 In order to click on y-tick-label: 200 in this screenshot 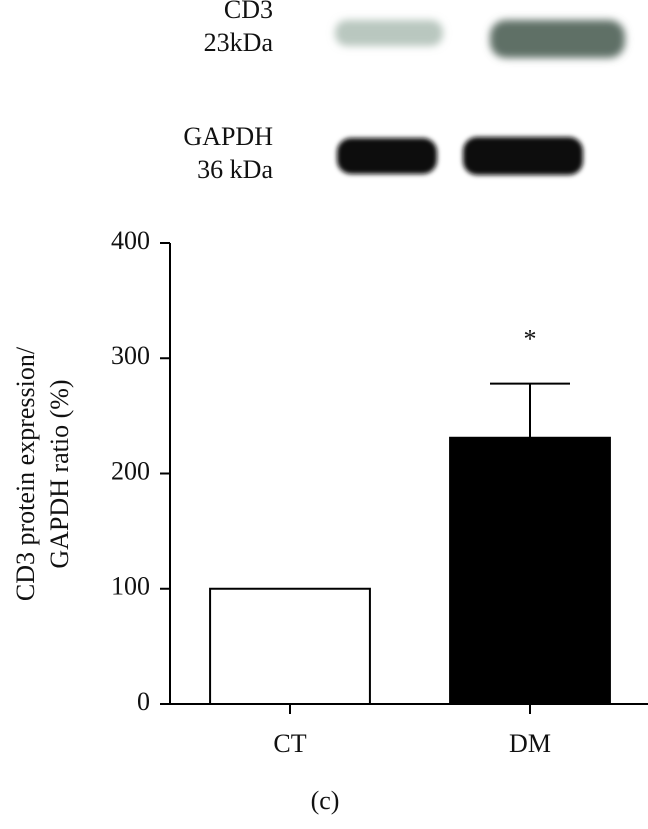, I will do `click(130, 470)`.